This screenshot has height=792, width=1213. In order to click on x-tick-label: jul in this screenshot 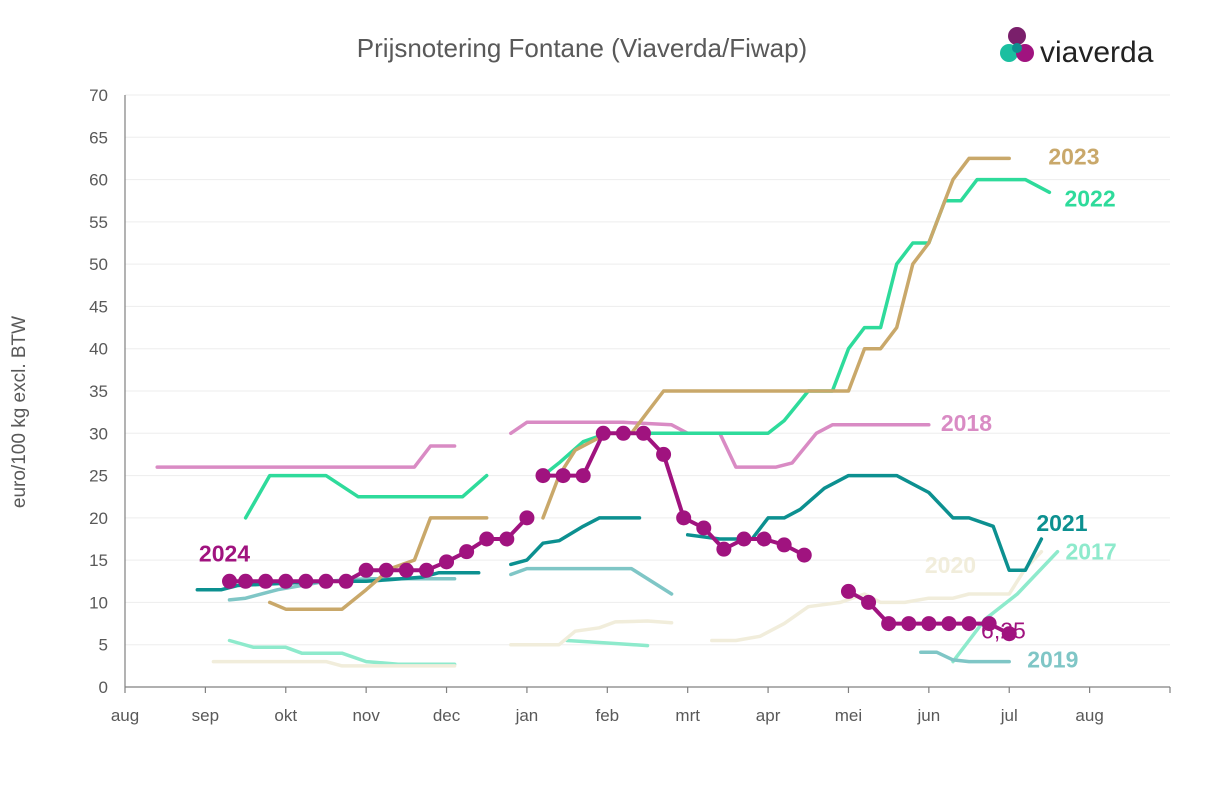, I will do `click(1009, 715)`.